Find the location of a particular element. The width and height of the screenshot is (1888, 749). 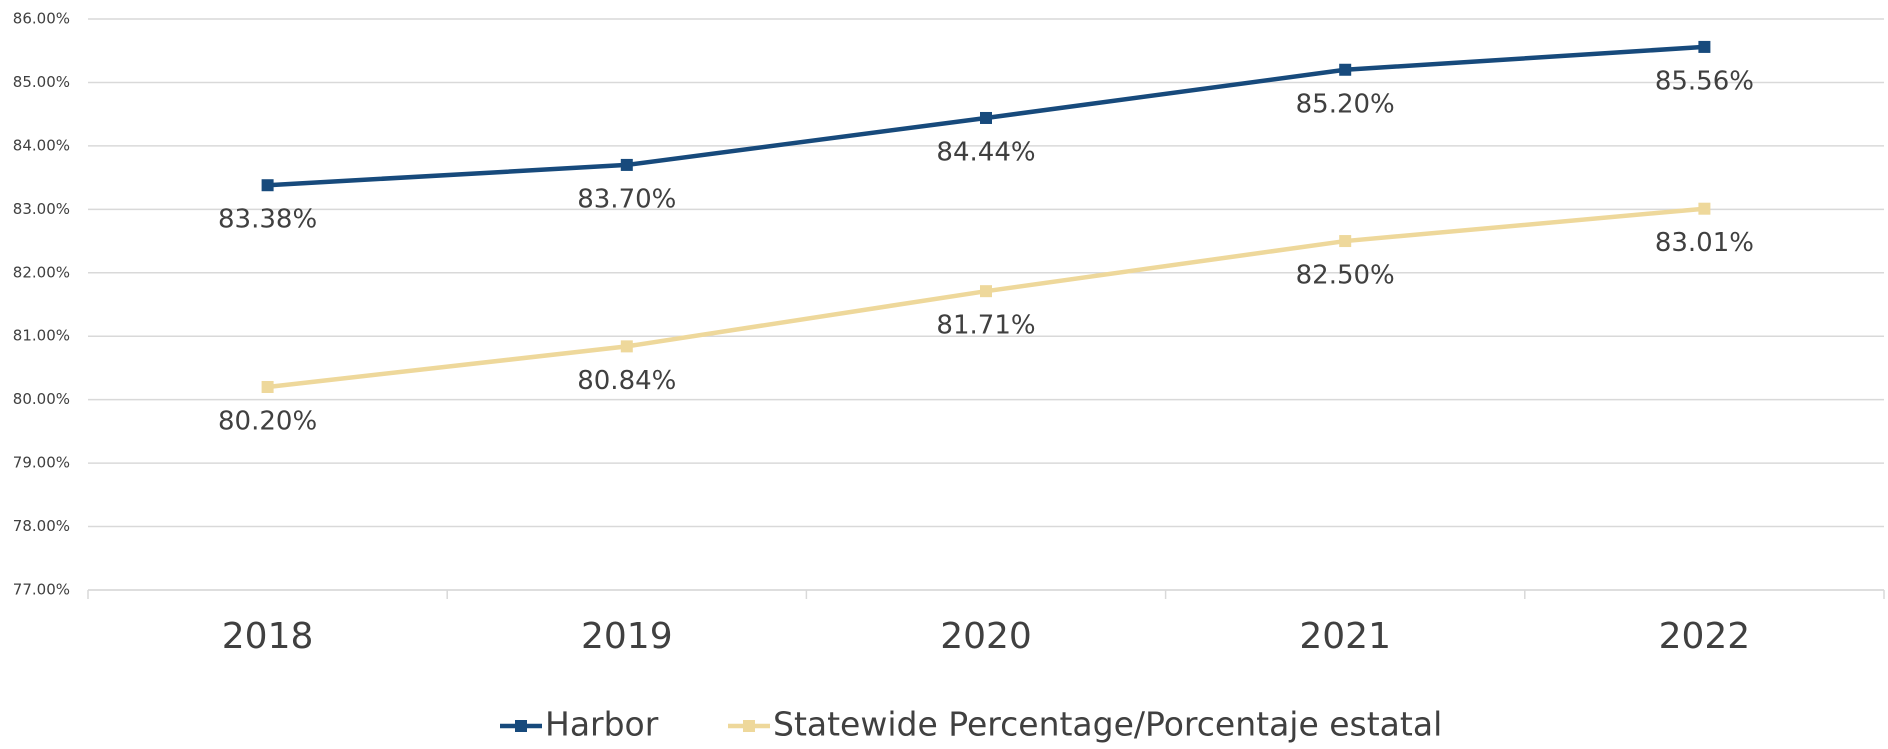

x-tick-label: 2018 is located at coordinates (268, 636).